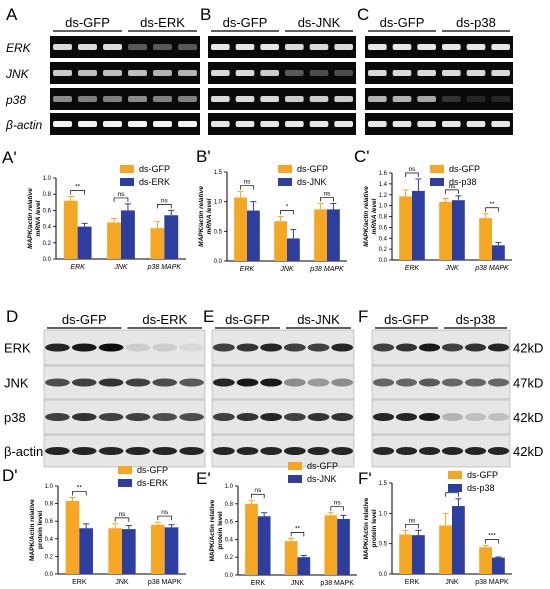 The image size is (550, 589). Describe the element at coordinates (49, 575) in the screenshot. I see `y-tick-label: 0.0` at that location.